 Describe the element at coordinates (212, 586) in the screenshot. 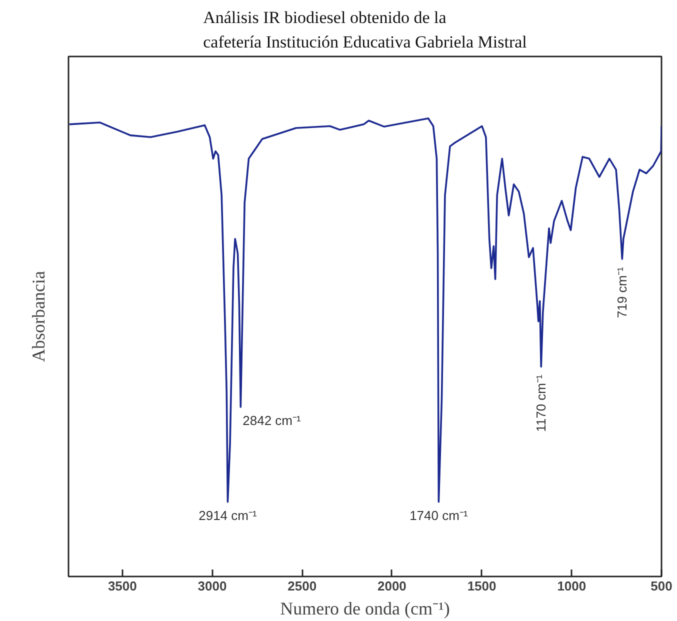

I see `x-tick-label: 3000` at that location.